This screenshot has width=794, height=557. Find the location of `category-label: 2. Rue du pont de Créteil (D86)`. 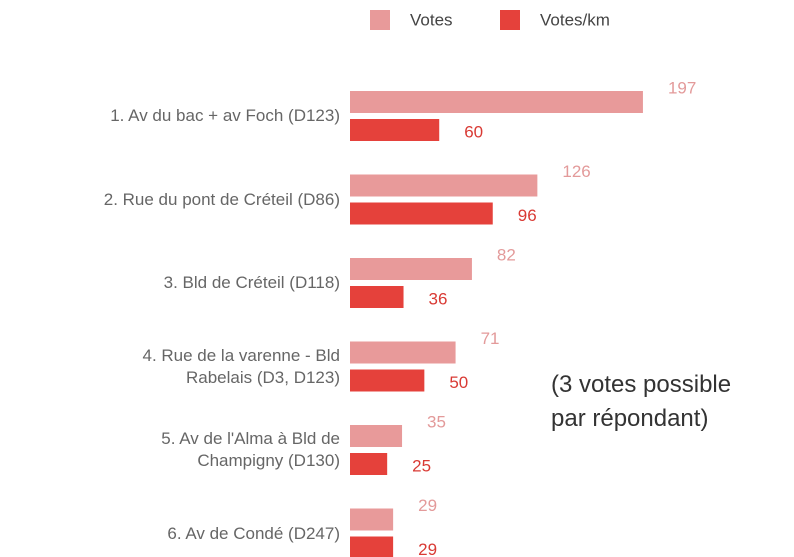

category-label: 2. Rue du pont de Créteil (D86) is located at coordinates (221, 199).